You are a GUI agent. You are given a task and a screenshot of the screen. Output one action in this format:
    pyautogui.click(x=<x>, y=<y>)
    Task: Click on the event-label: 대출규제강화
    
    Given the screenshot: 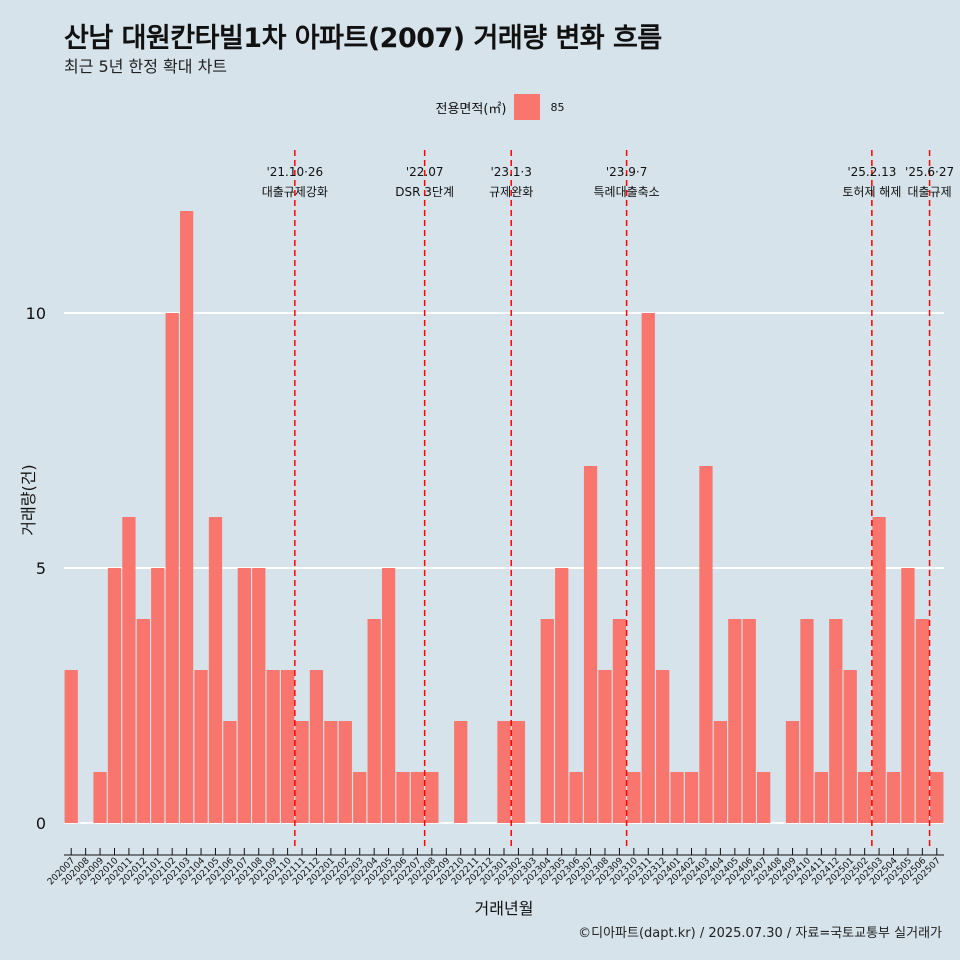 What is the action you would take?
    pyautogui.click(x=295, y=192)
    